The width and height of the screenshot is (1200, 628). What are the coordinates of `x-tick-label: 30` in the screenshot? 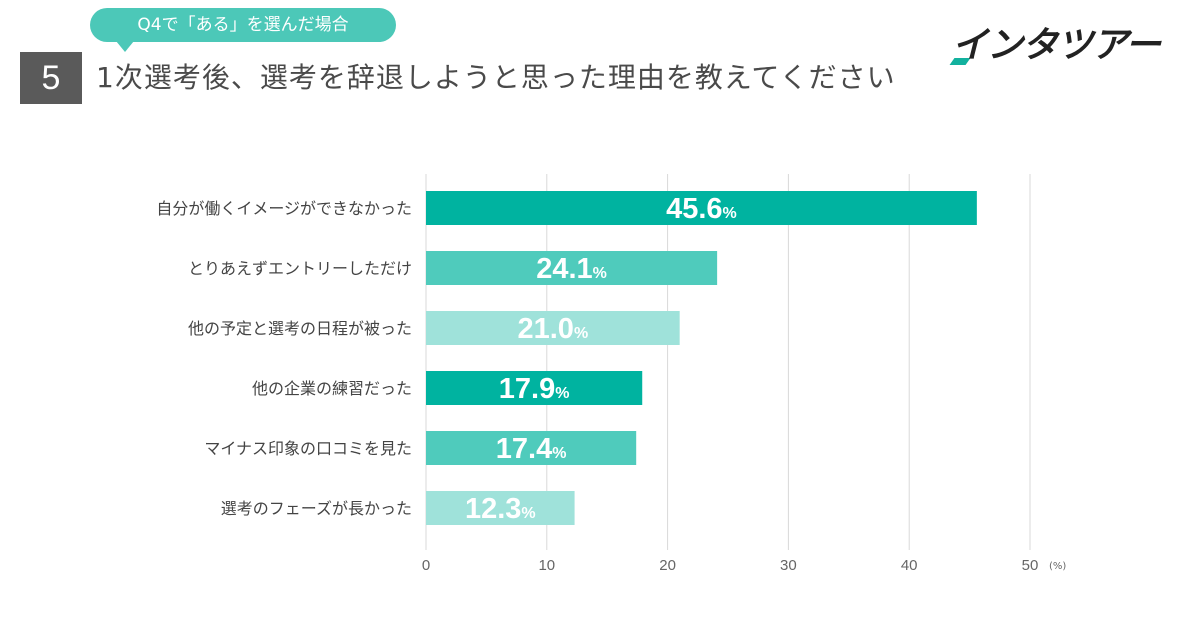 It's located at (788, 565).